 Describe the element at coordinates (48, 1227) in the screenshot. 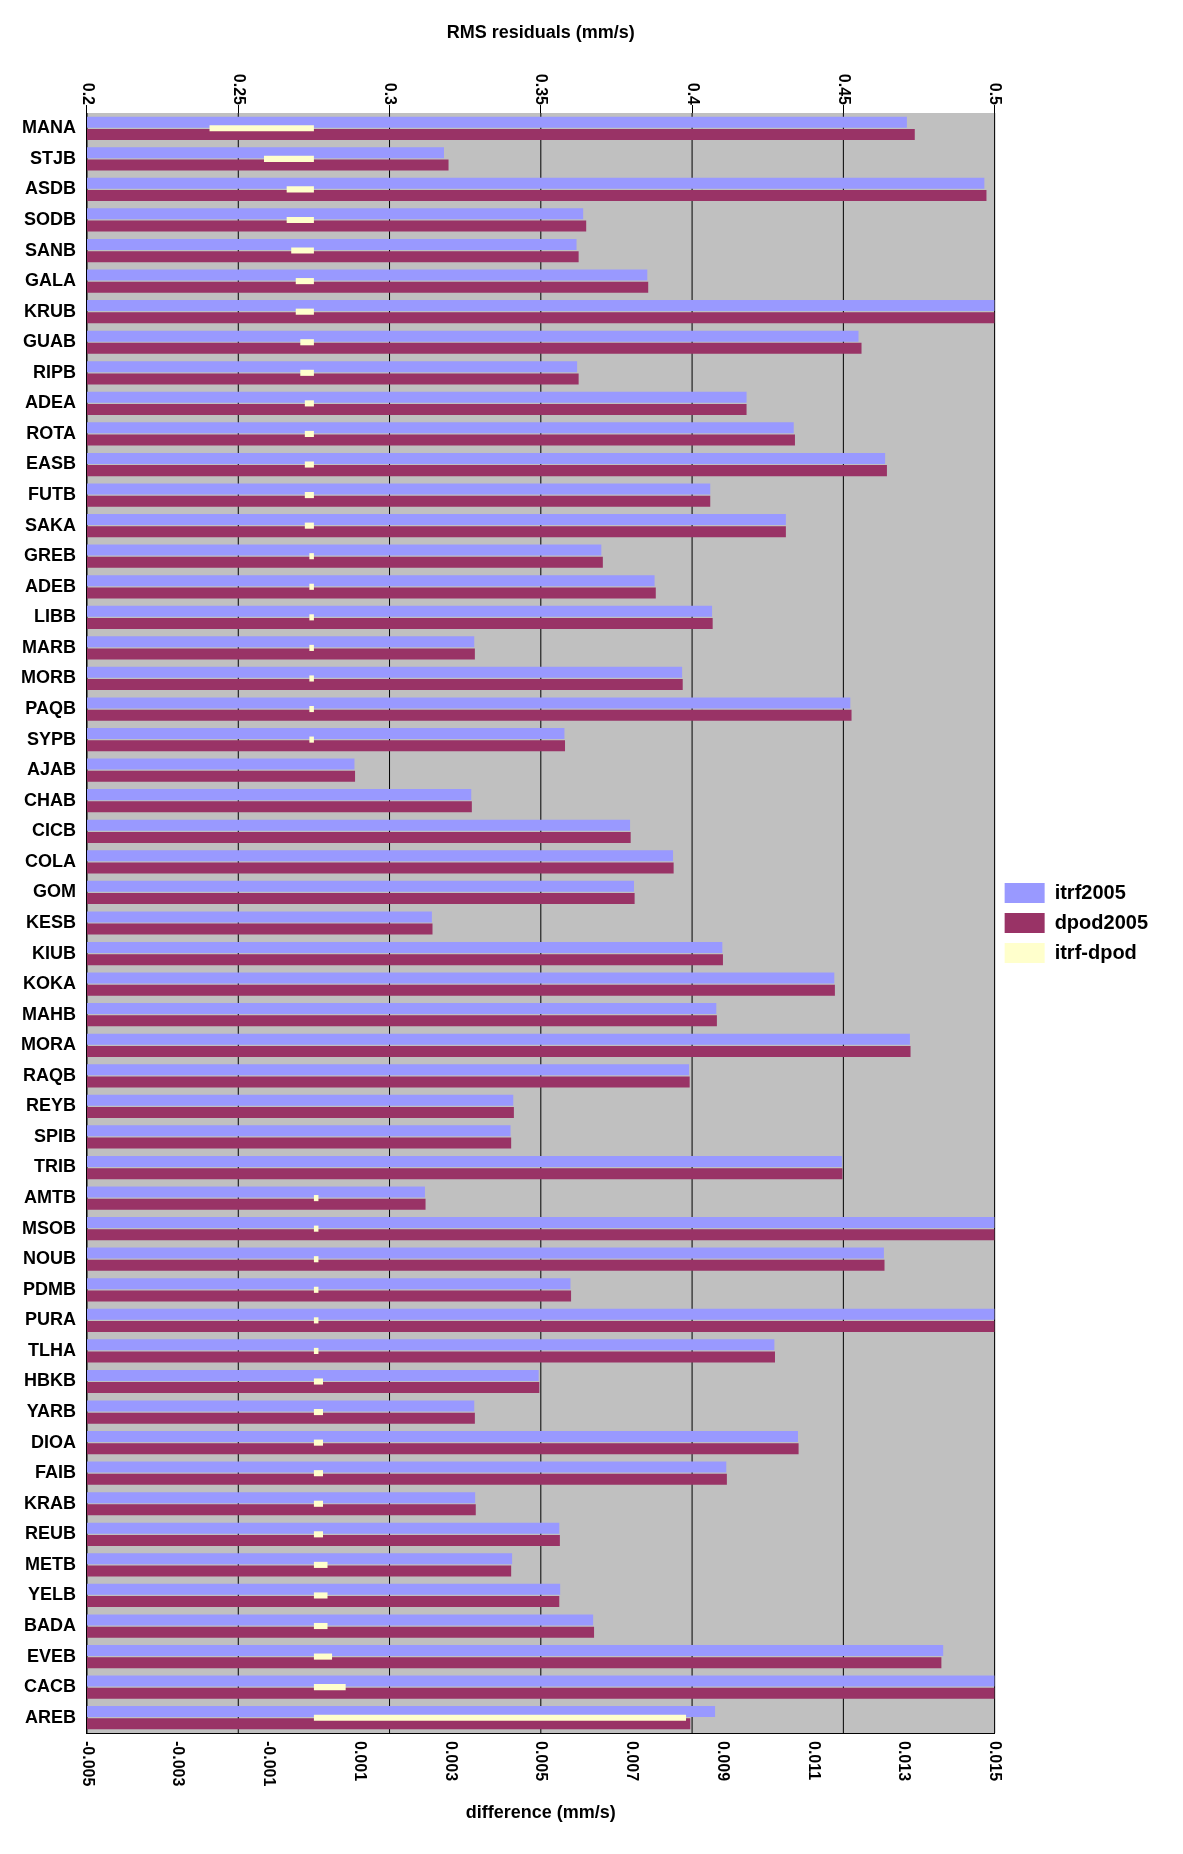

I see `y-tick-label: MSOB` at that location.